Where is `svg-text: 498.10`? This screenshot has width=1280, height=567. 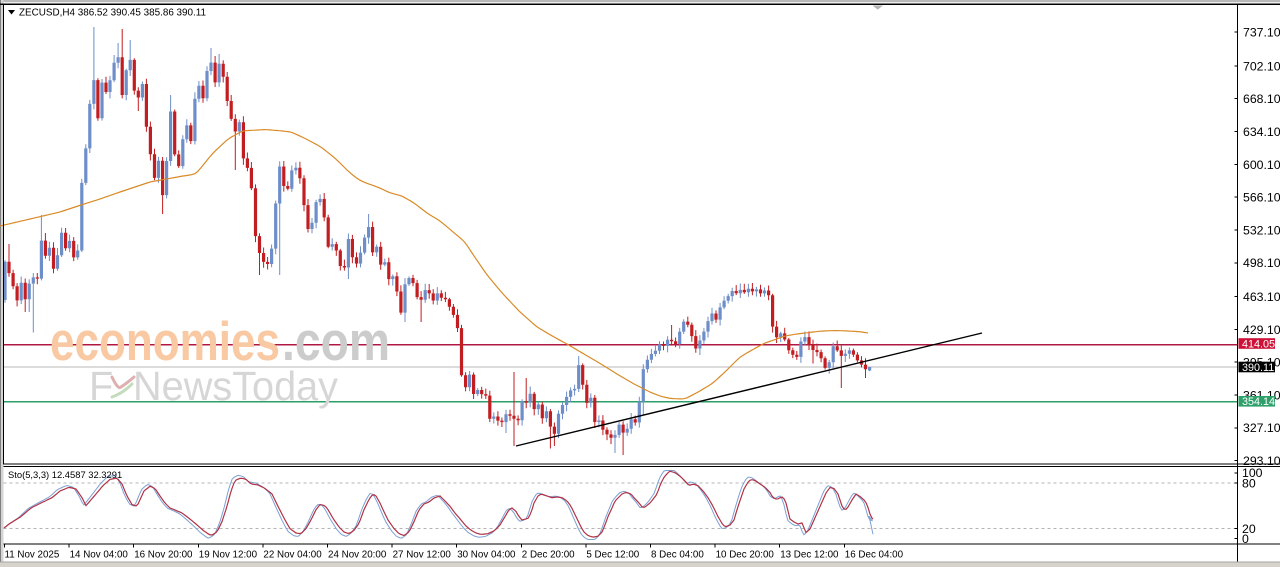 svg-text: 498.10 is located at coordinates (1261, 263).